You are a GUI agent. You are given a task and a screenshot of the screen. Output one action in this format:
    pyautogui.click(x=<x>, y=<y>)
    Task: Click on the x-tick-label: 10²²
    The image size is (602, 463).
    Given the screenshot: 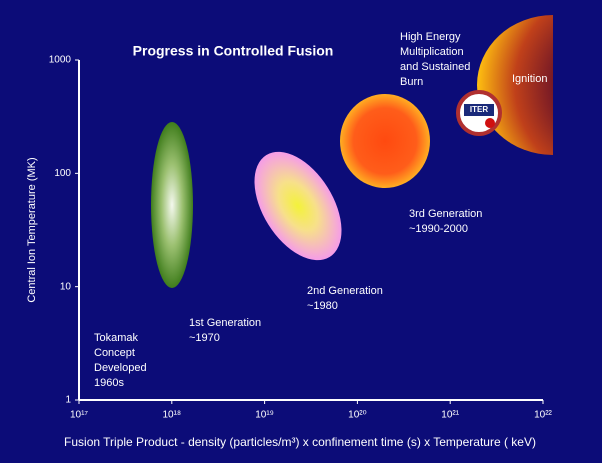 What is the action you would take?
    pyautogui.click(x=543, y=415)
    